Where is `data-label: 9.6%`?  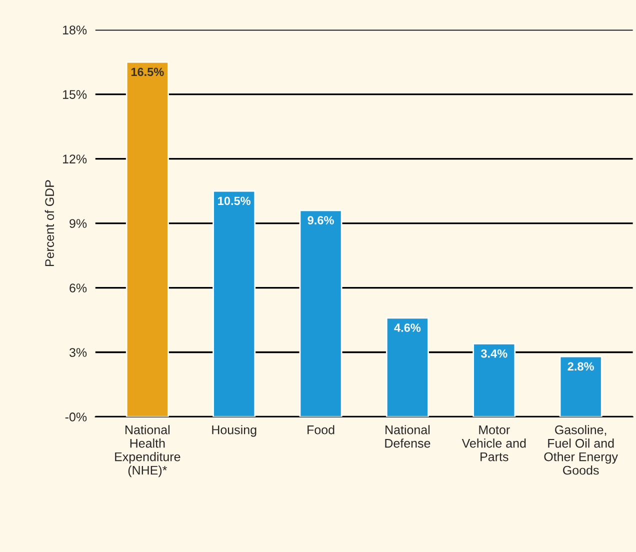 data-label: 9.6% is located at coordinates (321, 220).